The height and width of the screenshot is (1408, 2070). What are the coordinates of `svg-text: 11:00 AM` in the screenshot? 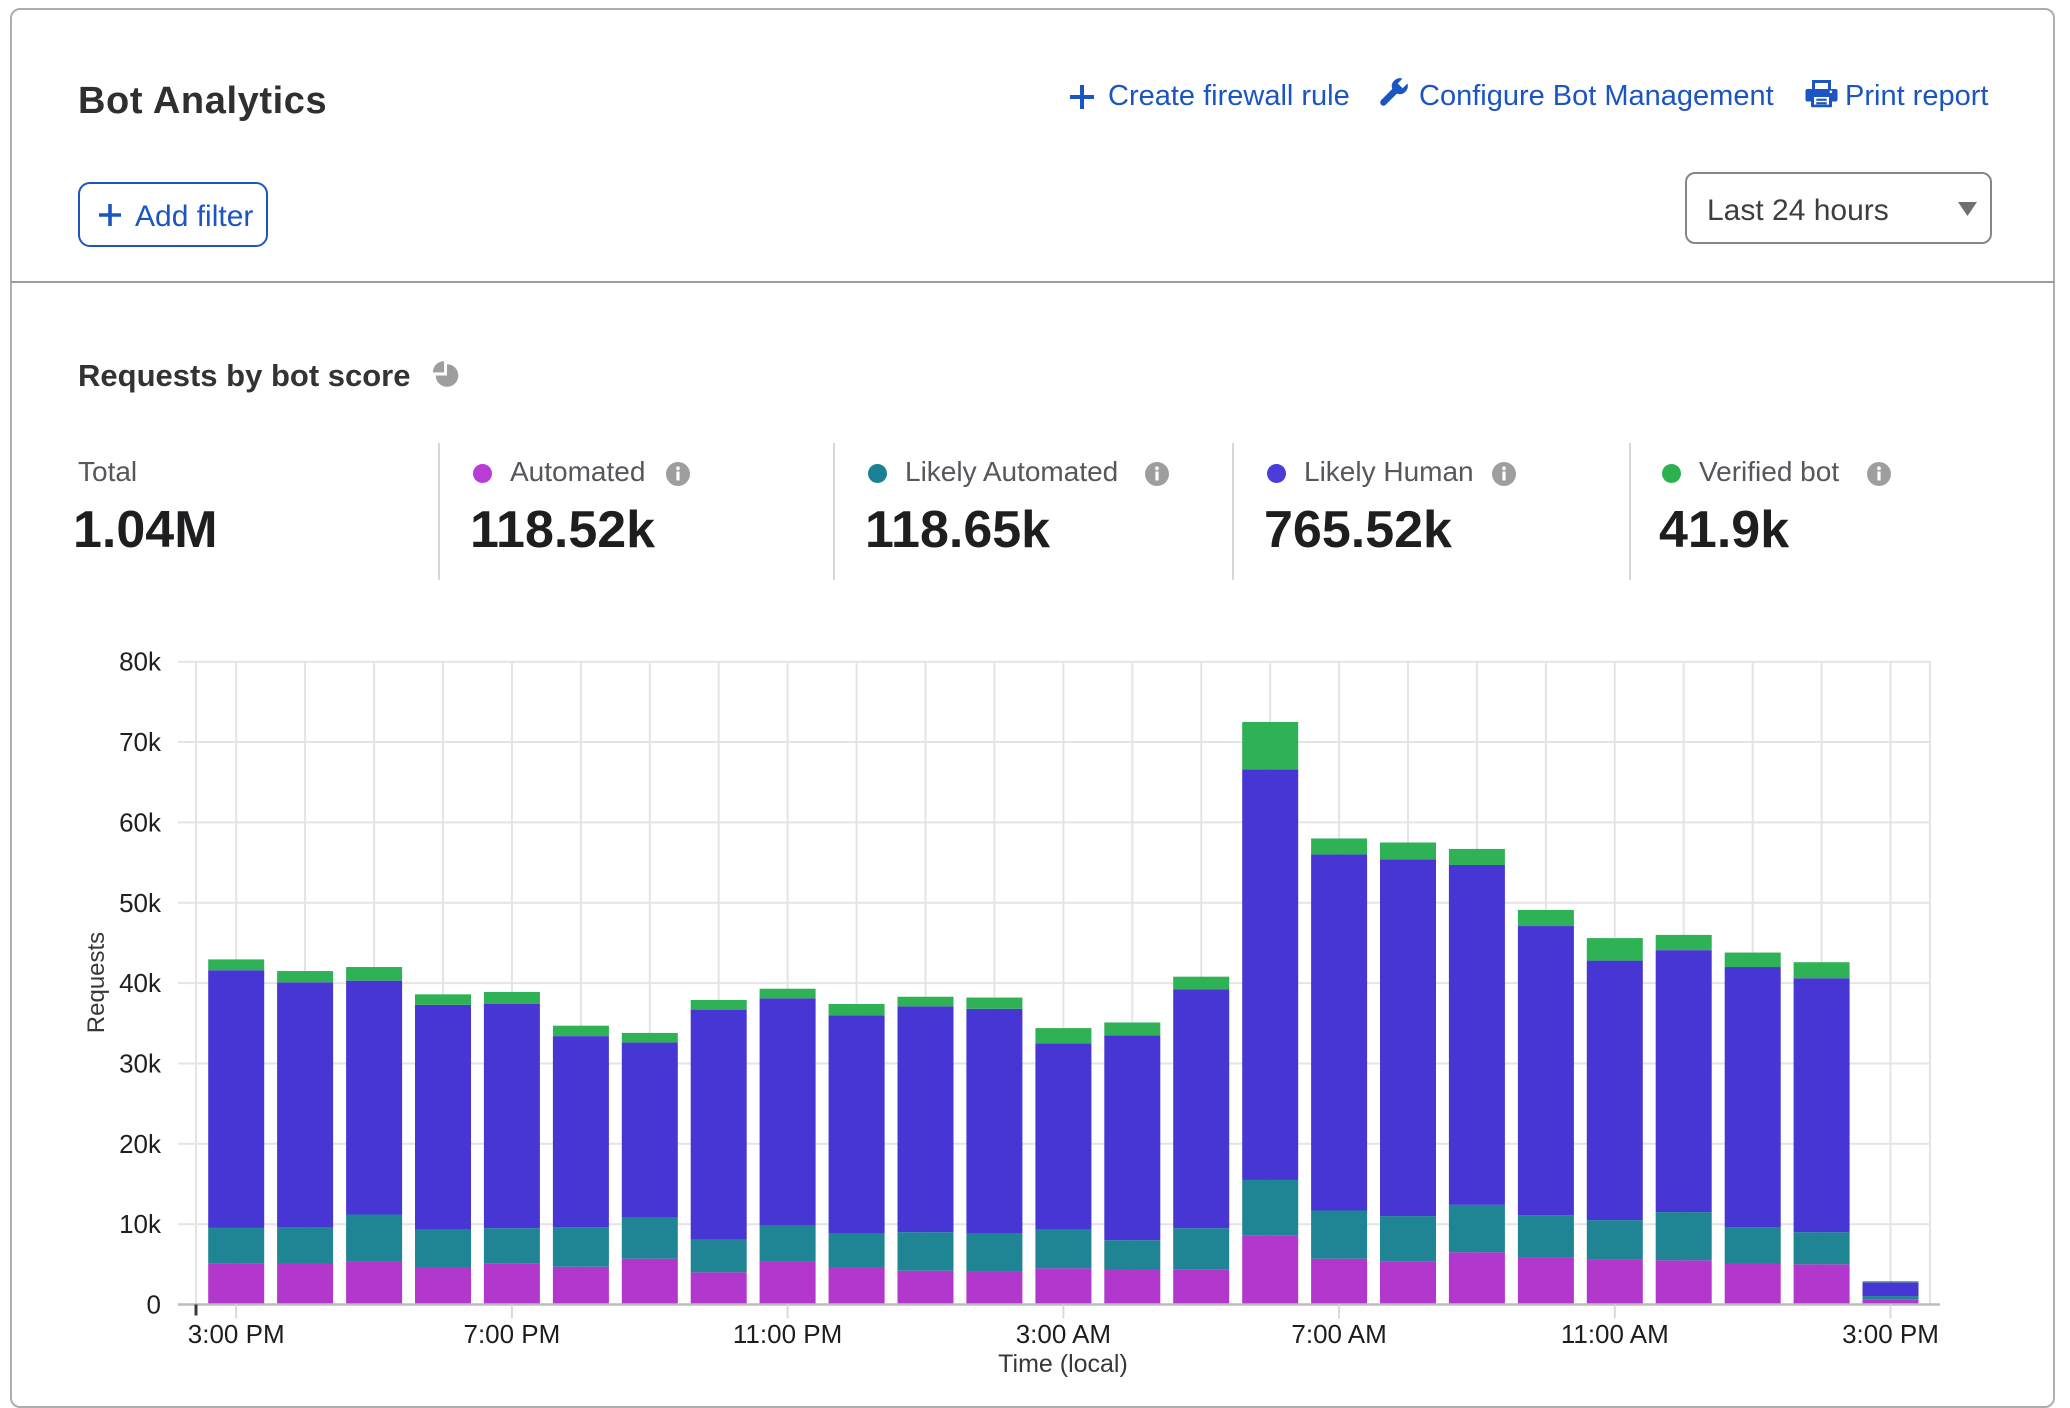 It's located at (1615, 1334).